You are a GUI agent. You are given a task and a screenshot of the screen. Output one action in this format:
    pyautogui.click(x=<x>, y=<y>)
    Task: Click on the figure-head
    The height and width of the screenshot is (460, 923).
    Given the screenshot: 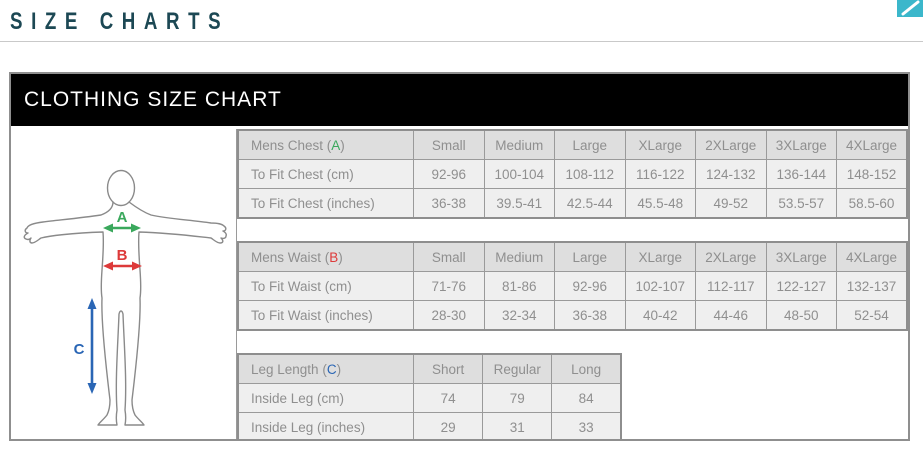 What is the action you would take?
    pyautogui.click(x=121, y=188)
    